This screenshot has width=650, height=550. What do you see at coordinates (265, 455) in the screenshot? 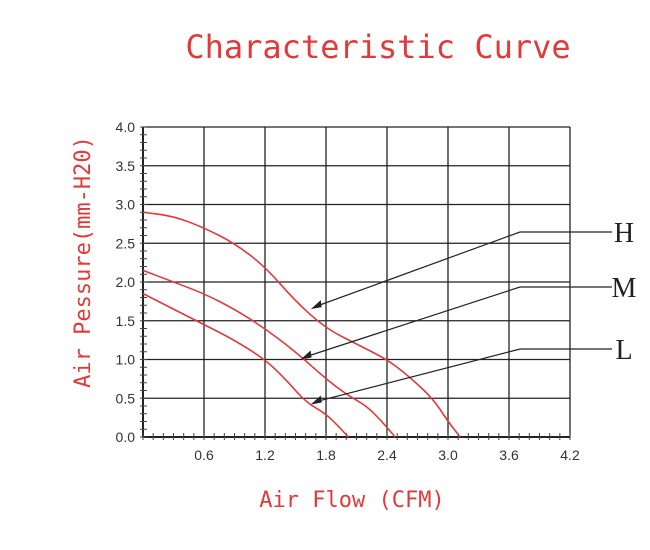
I see `x-tick-label-1: 1.2` at bounding box center [265, 455].